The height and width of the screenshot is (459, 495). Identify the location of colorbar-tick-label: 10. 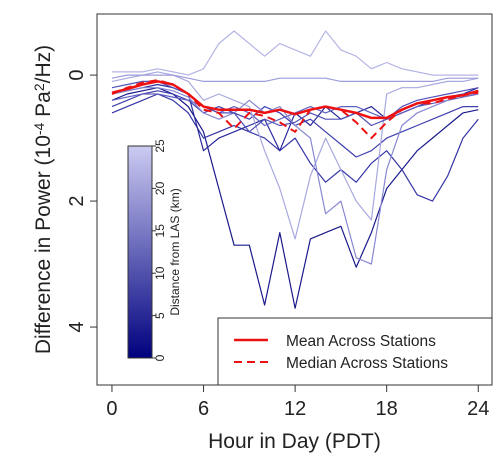
(160, 273).